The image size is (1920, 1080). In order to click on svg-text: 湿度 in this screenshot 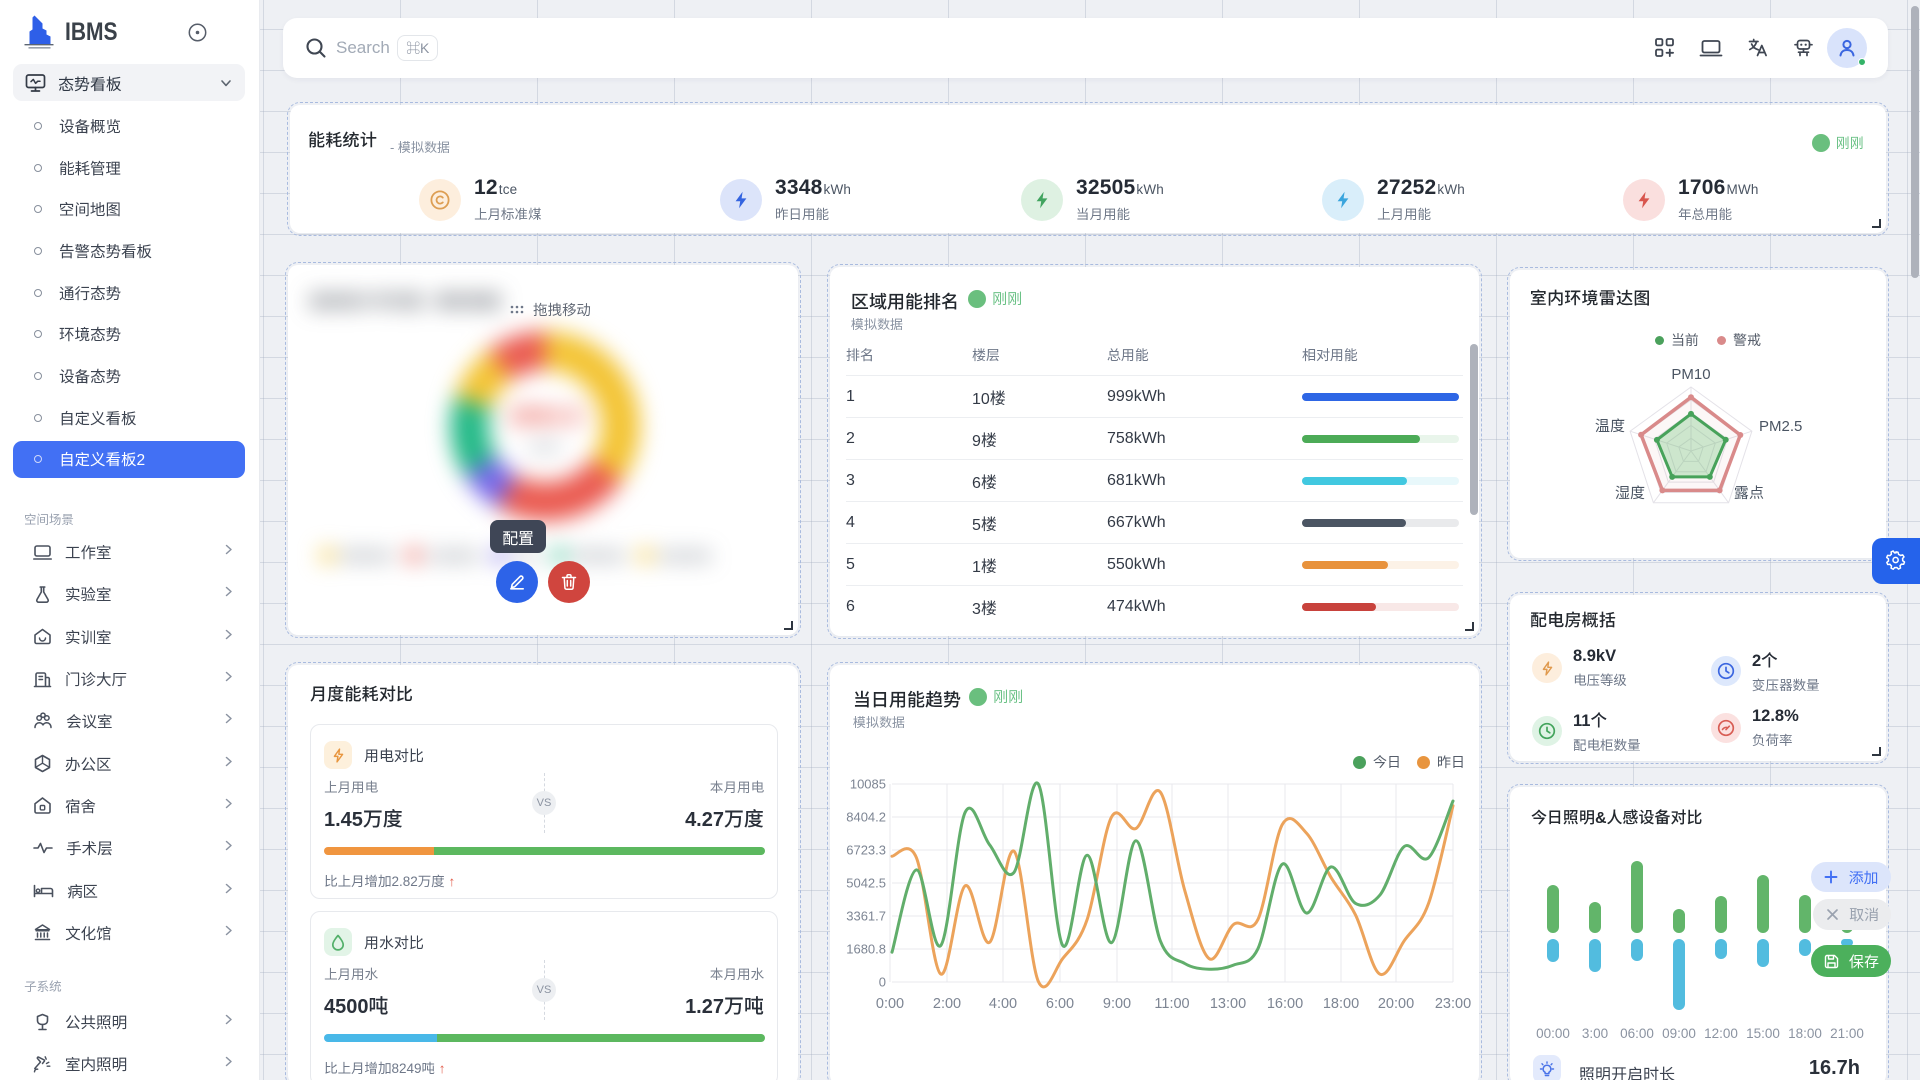, I will do `click(1630, 493)`.